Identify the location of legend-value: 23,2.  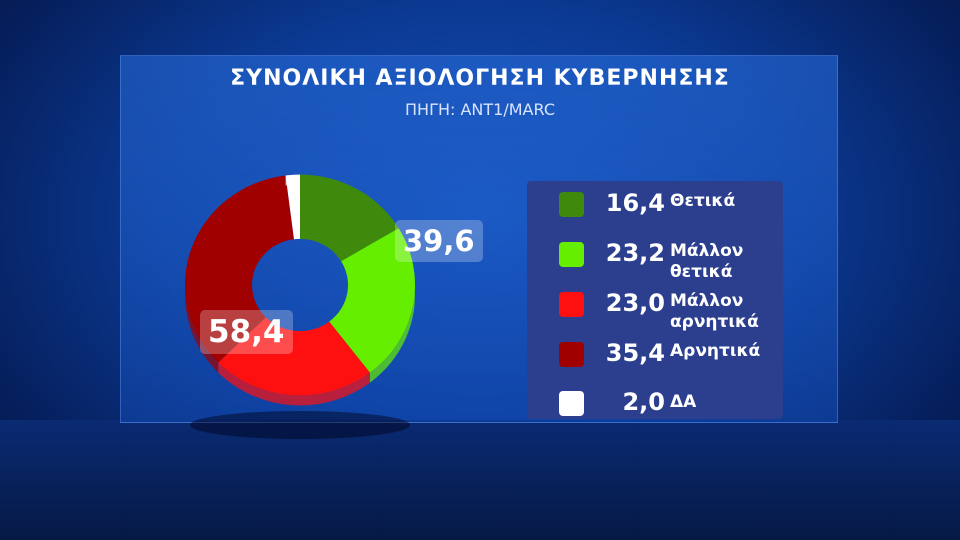
(635, 253).